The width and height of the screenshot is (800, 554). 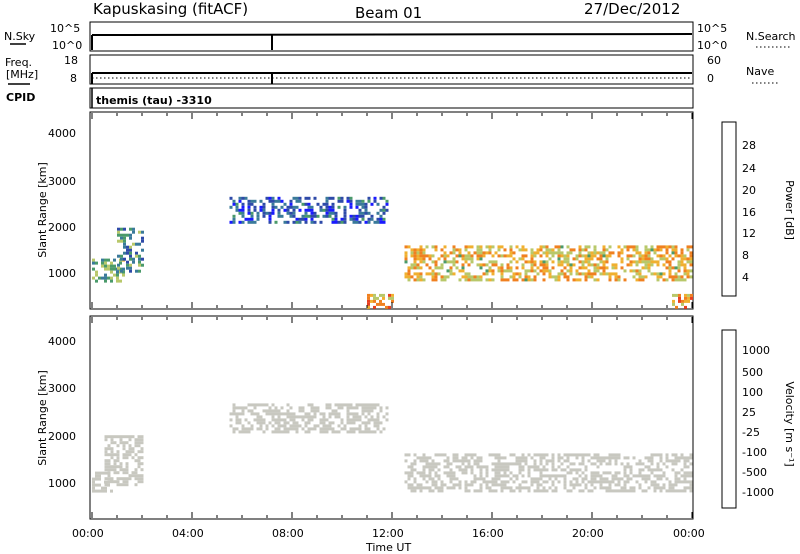 What do you see at coordinates (20, 97) in the screenshot?
I see `cpid-label: CPID` at bounding box center [20, 97].